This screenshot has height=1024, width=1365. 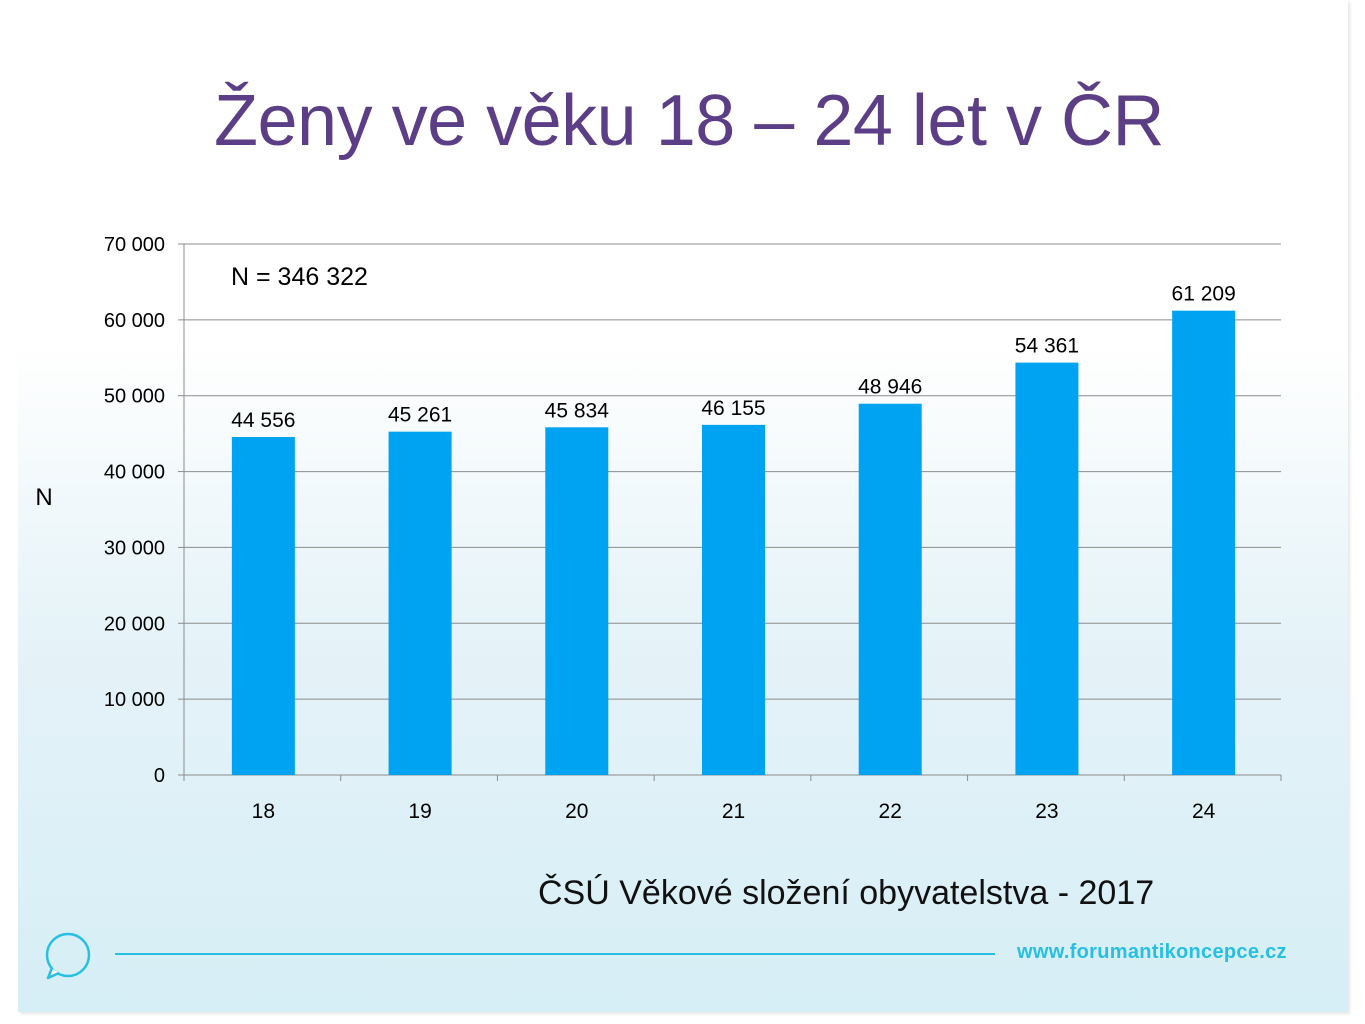 I want to click on x-tick-label: 18, so click(x=263, y=811).